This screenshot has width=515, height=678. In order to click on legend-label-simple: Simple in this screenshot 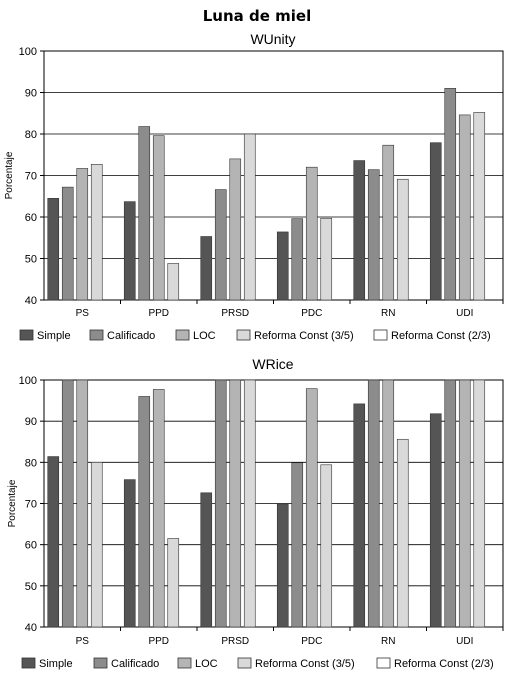, I will do `click(56, 664)`.